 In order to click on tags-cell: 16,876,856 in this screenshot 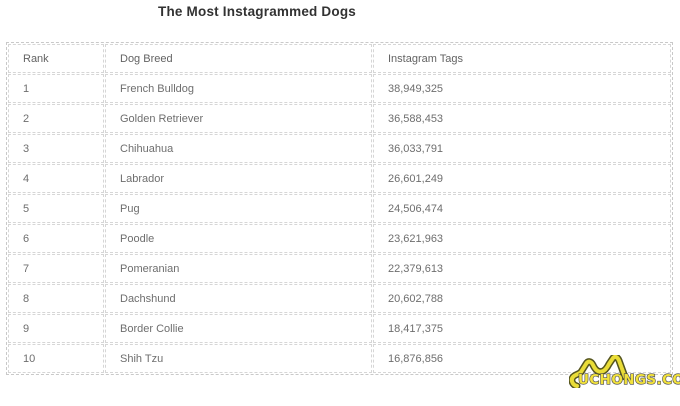, I will do `click(522, 358)`.